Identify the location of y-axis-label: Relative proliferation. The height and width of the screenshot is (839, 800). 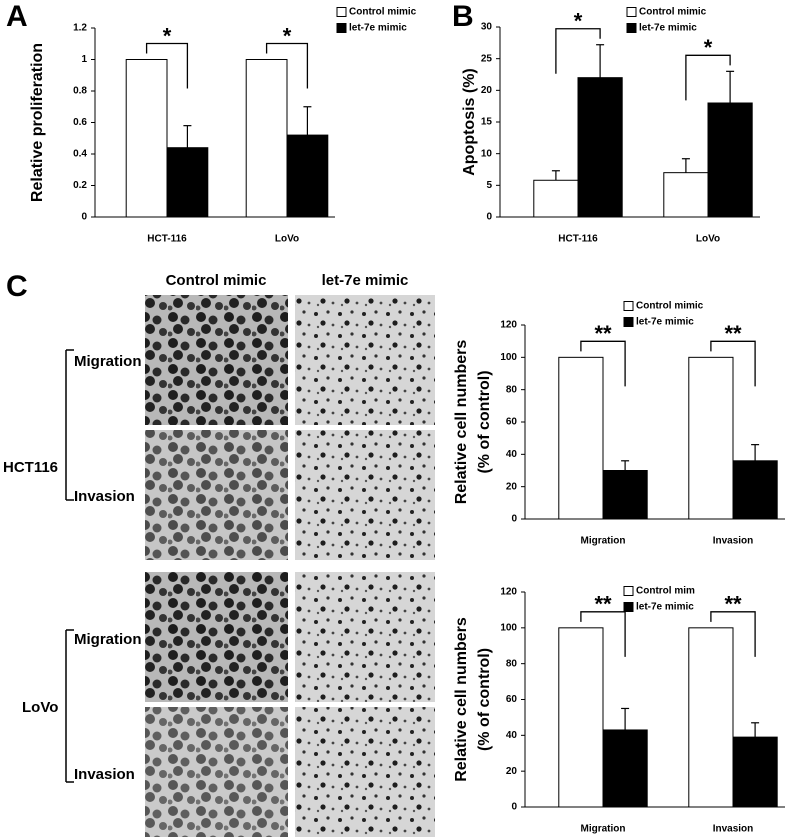
(37, 122).